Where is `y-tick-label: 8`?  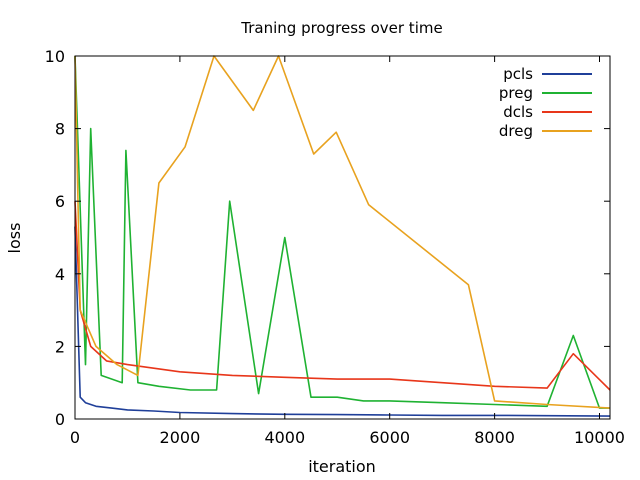 y-tick-label: 8 is located at coordinates (60, 129).